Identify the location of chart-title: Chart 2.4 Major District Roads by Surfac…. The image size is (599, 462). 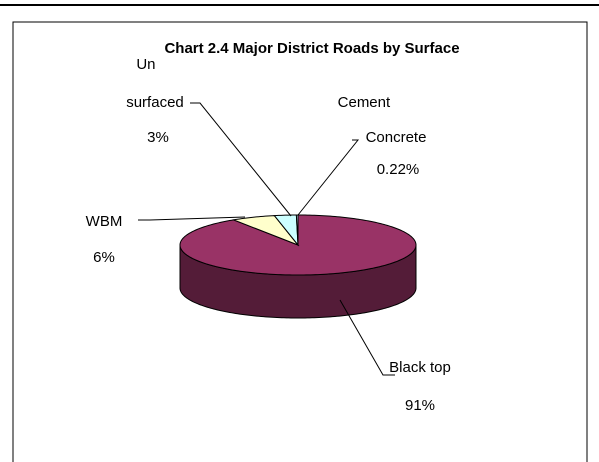
(311, 48).